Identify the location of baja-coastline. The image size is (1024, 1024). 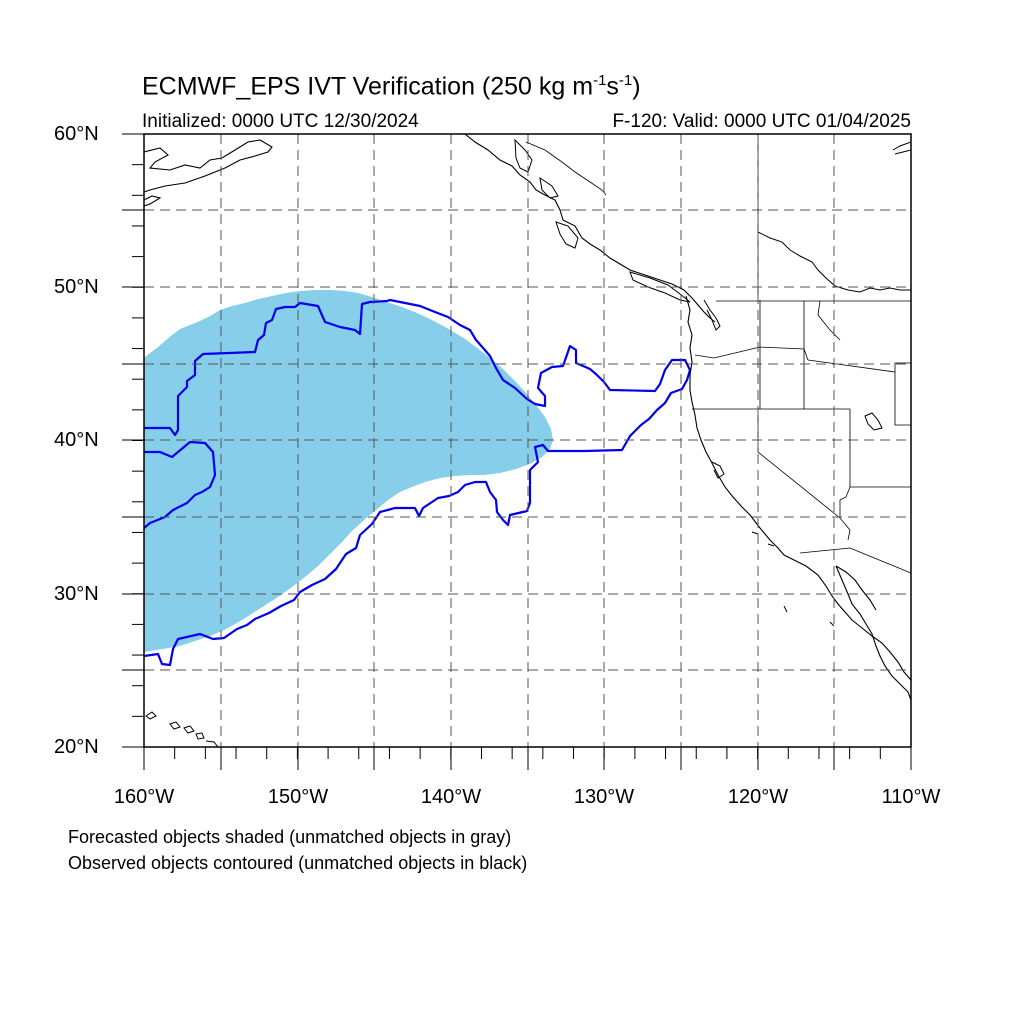
(873, 633).